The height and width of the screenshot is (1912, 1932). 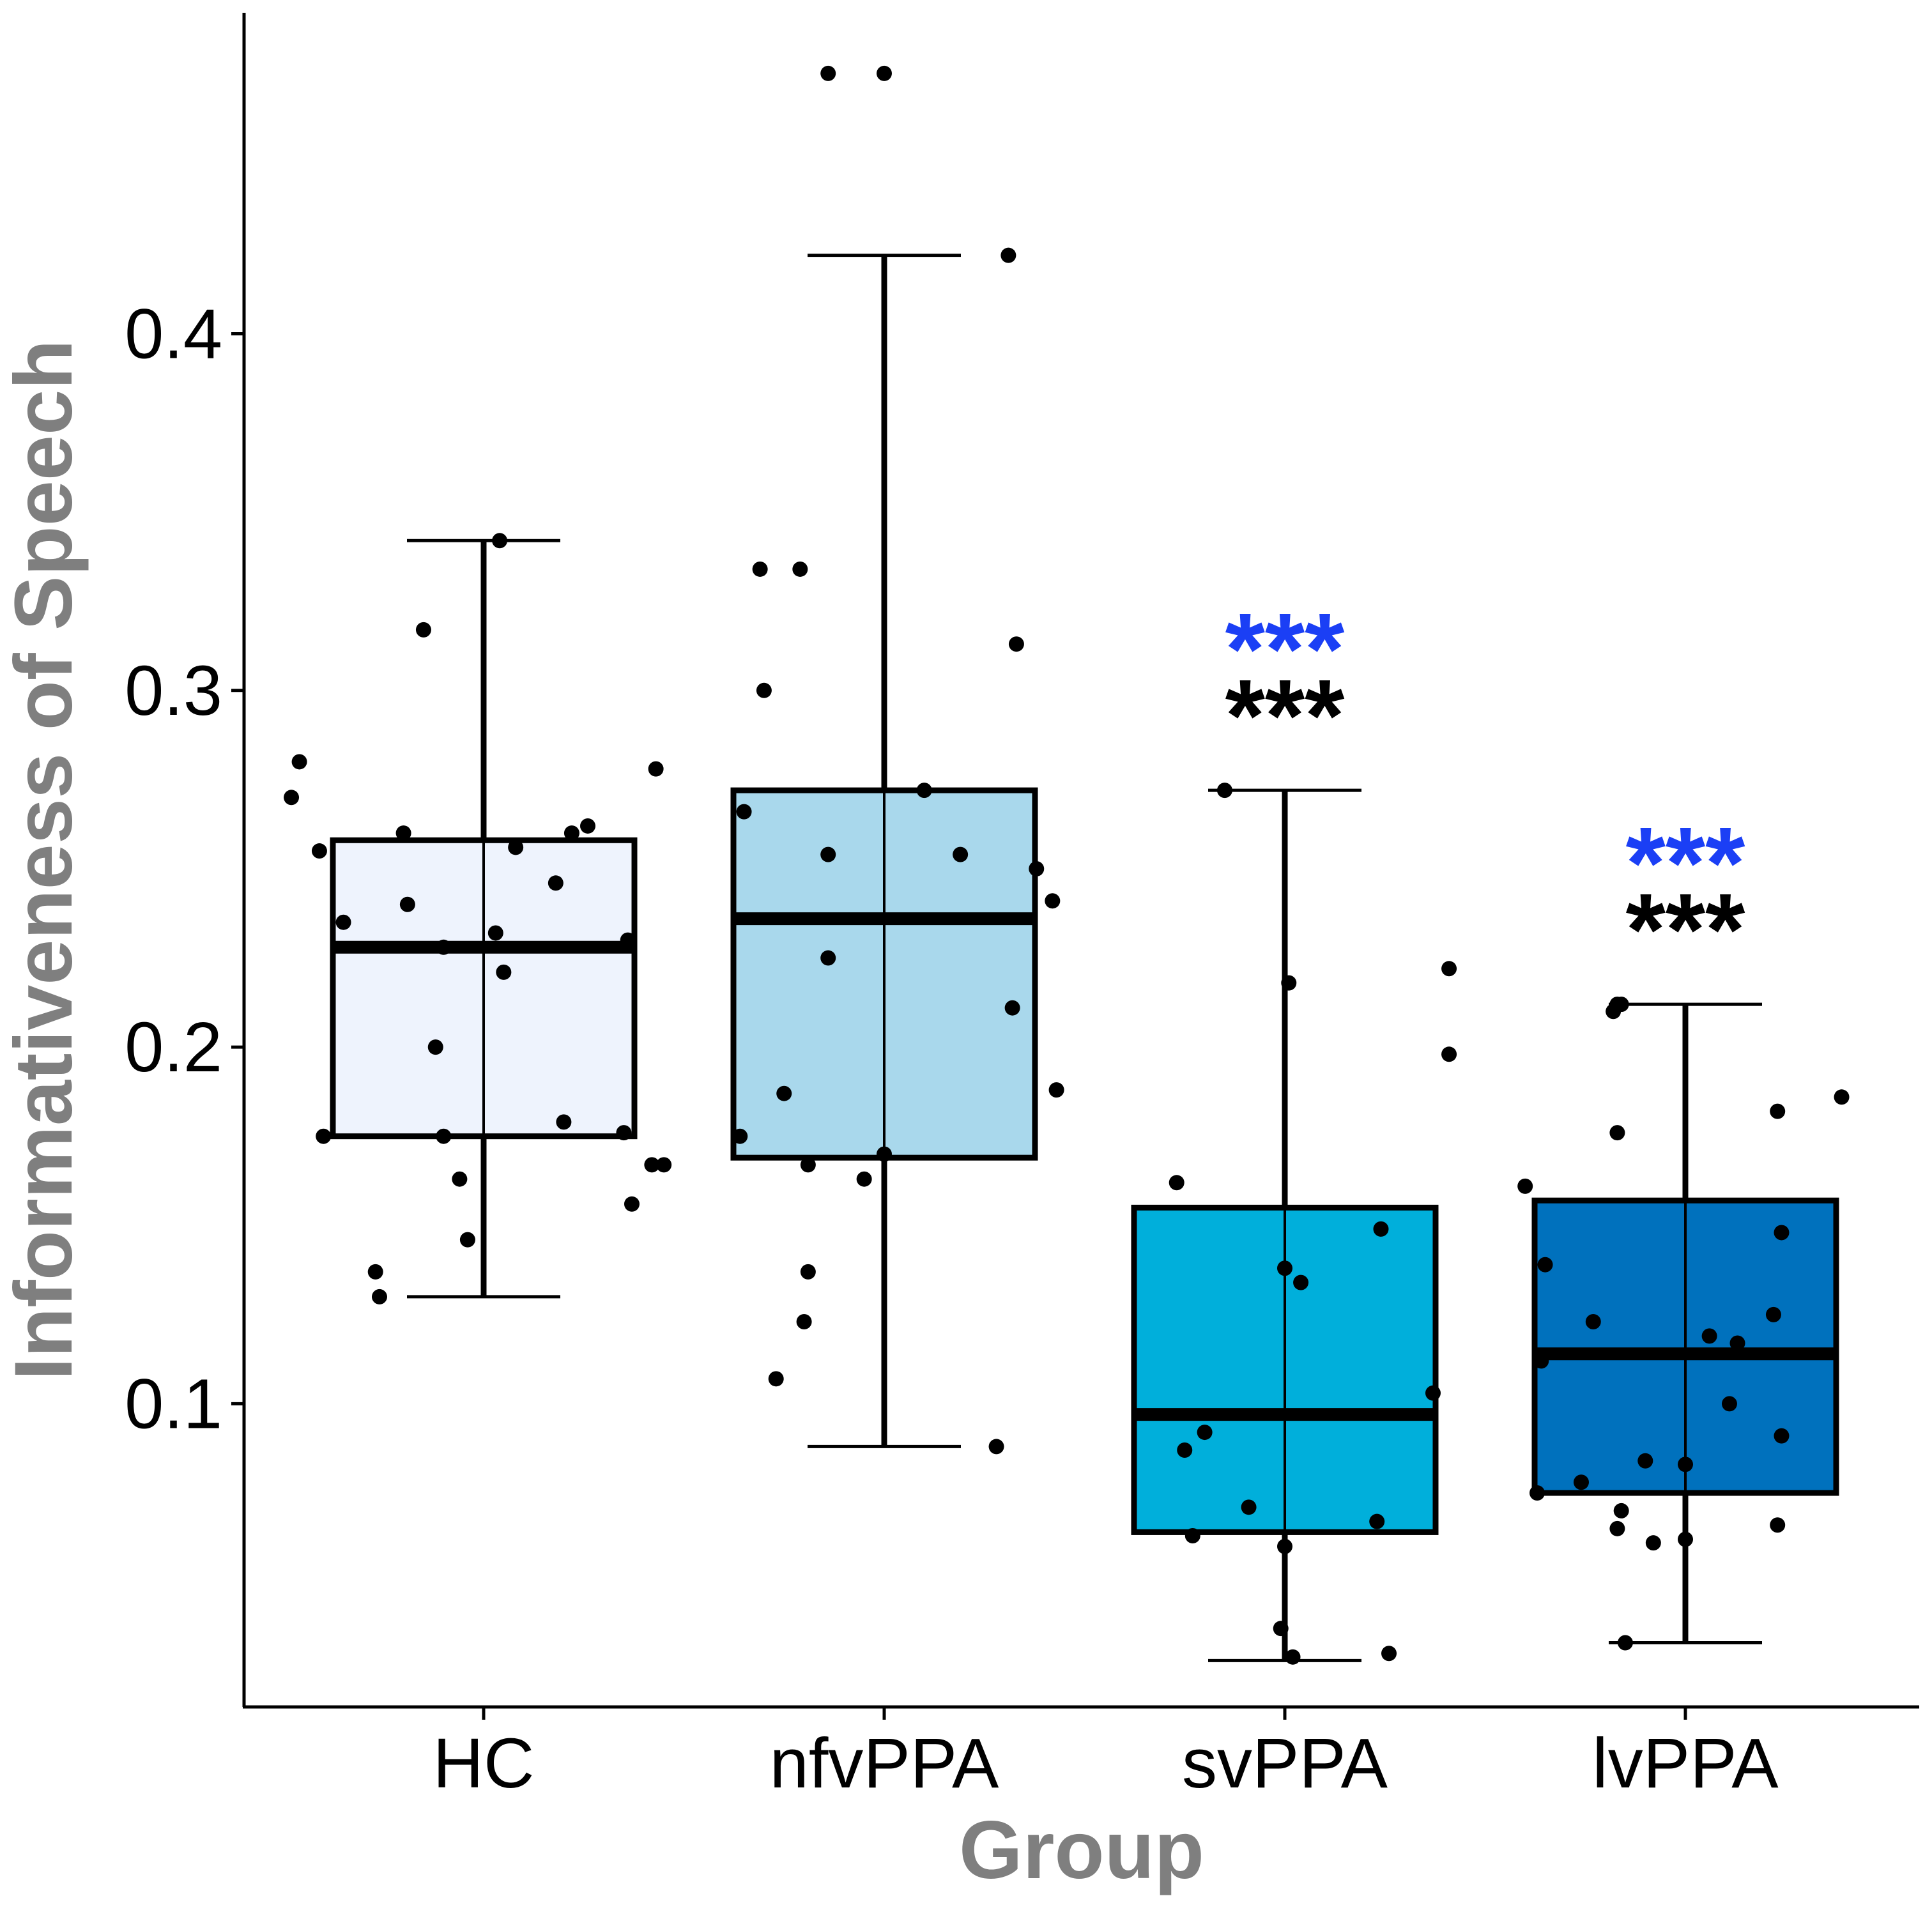 What do you see at coordinates (173, 1404) in the screenshot?
I see `y-tick-label: 0.1` at bounding box center [173, 1404].